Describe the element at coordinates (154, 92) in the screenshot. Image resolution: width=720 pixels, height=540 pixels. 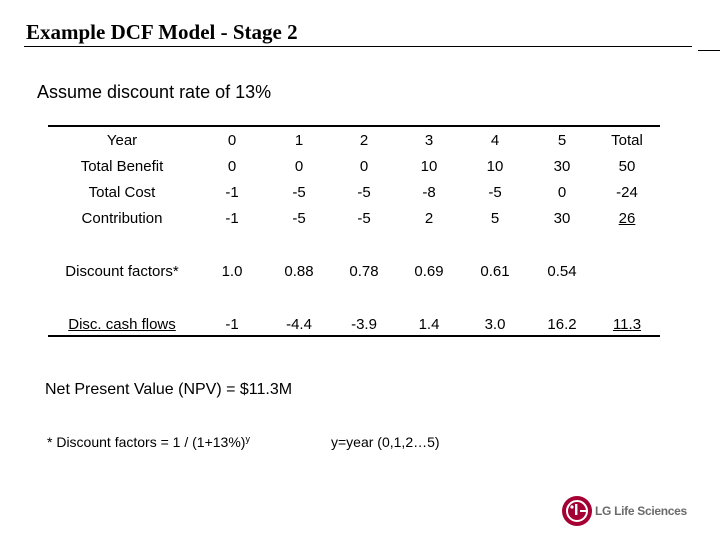
I see `subtitle: Assume discount rate of 13%` at that location.